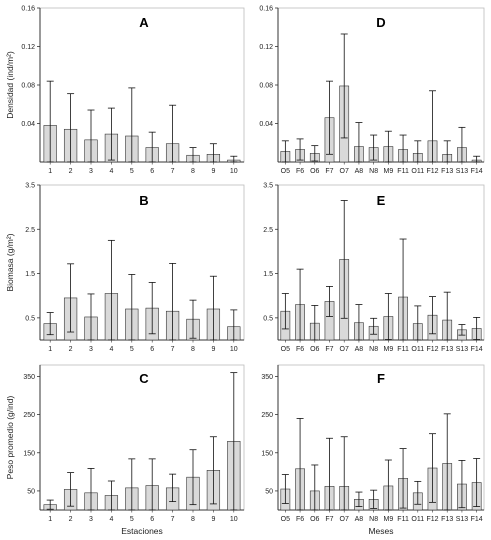 The image size is (491, 540). Describe the element at coordinates (268, 318) in the screenshot. I see `panel-e-ytick-label: 0.5` at that location.